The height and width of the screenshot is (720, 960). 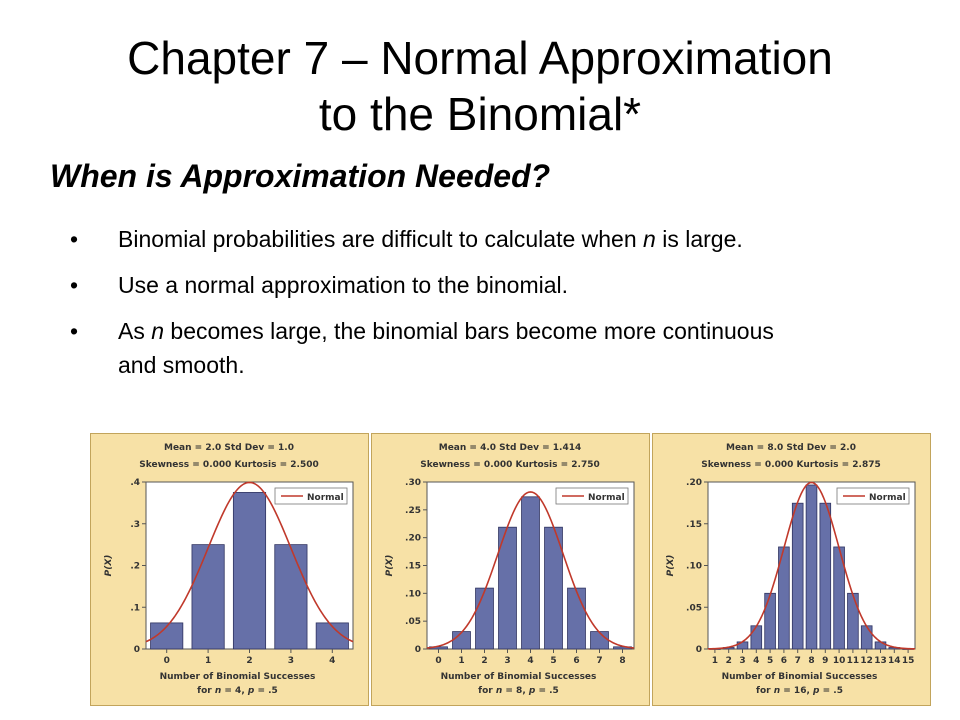 I want to click on stats-line-2: Skewness = 0.000 Kurtosis = 2.500, so click(x=229, y=465).